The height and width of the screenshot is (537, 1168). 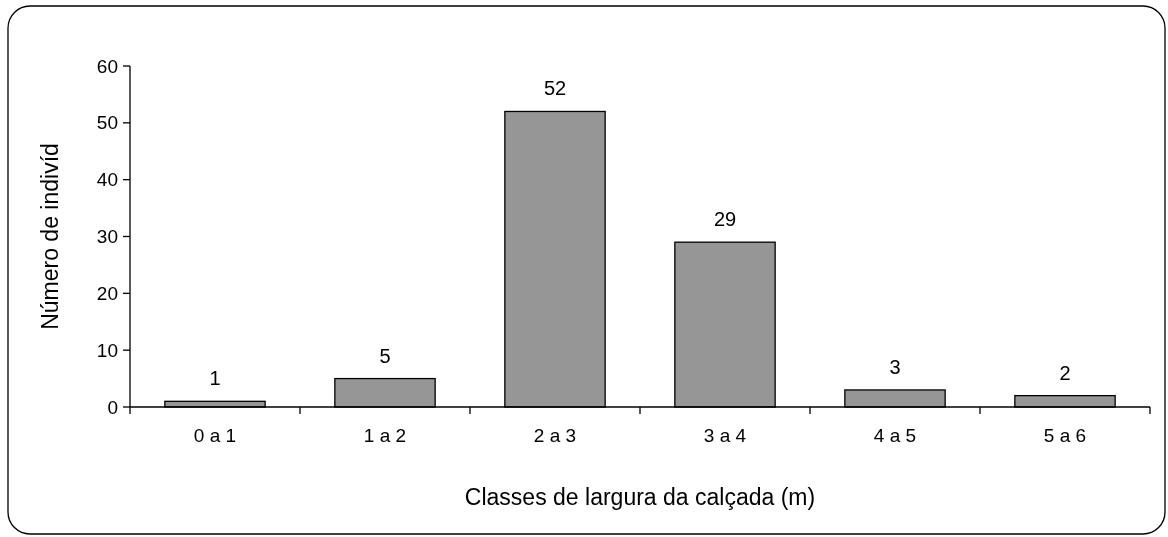 I want to click on data-label: 29, so click(x=725, y=219).